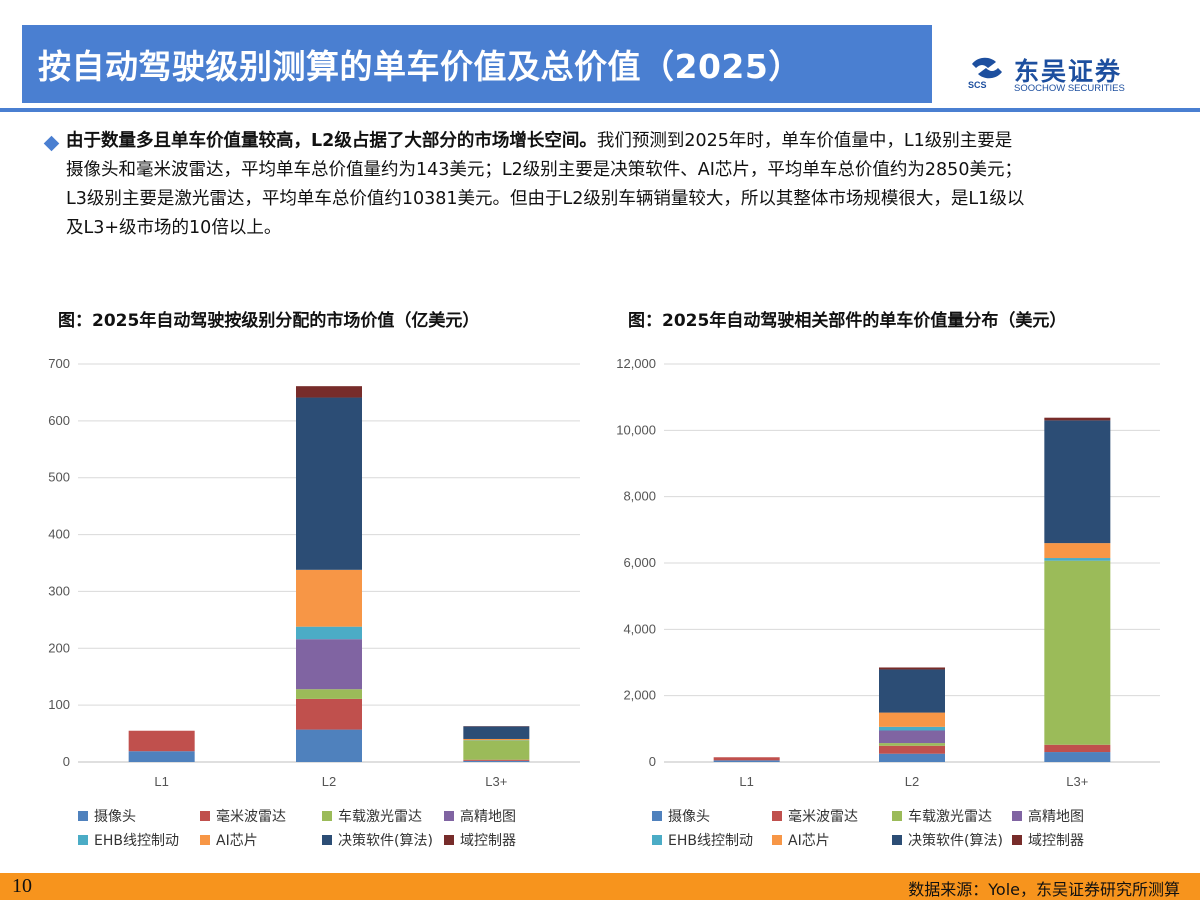 The image size is (1200, 900). Describe the element at coordinates (269, 321) in the screenshot. I see `left-chart-title: 图：2025年自动驾驶按级别分配的市场价值（亿美元）` at that location.